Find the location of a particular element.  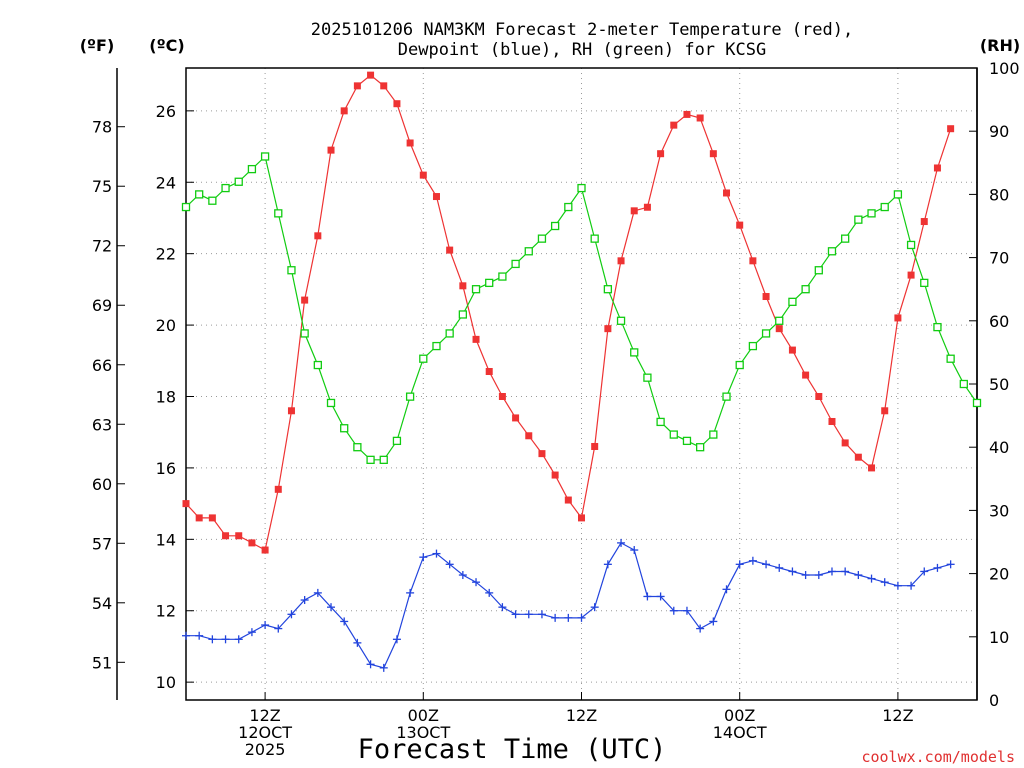

celsius-tick-label: 26 is located at coordinates (166, 111).